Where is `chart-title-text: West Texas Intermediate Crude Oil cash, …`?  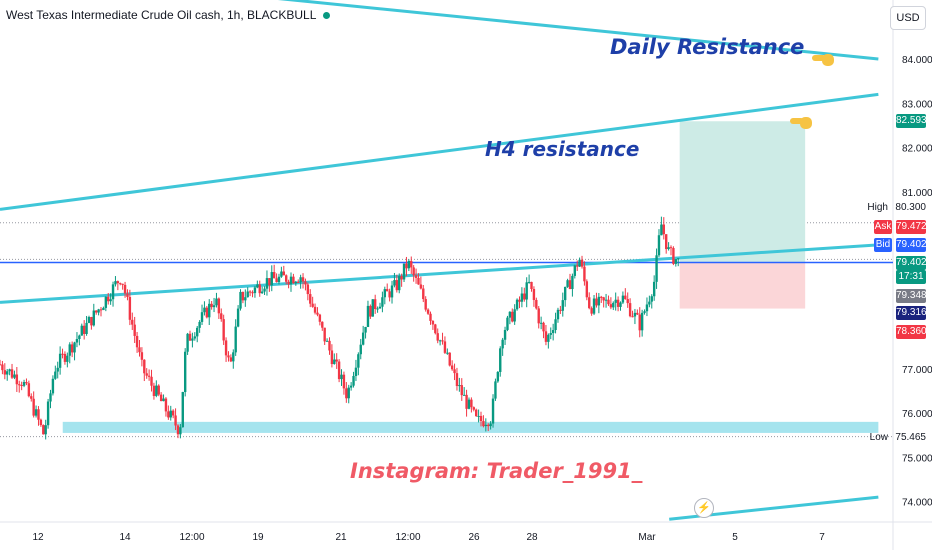 chart-title-text: West Texas Intermediate Crude Oil cash, … is located at coordinates (161, 15).